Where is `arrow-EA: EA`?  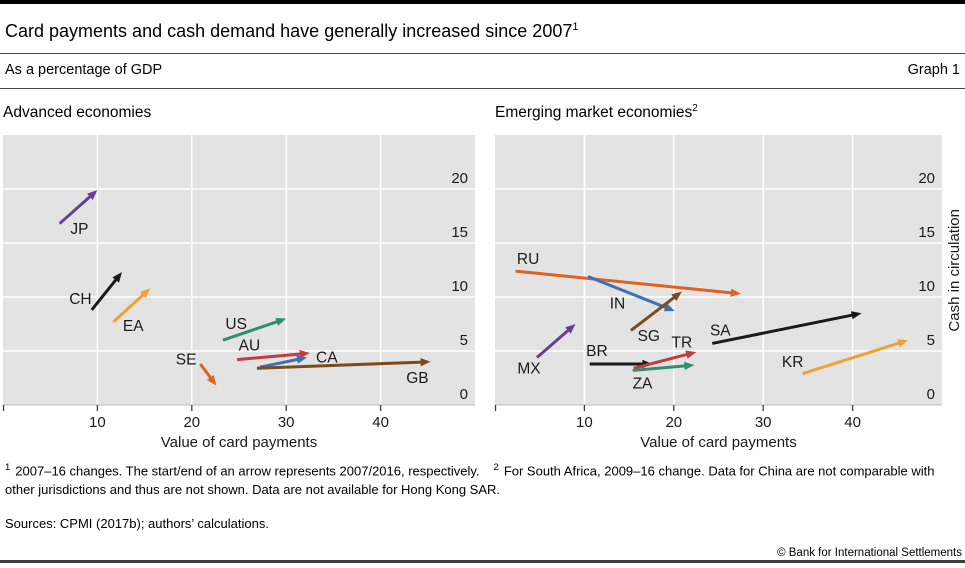 arrow-EA: EA is located at coordinates (131, 311).